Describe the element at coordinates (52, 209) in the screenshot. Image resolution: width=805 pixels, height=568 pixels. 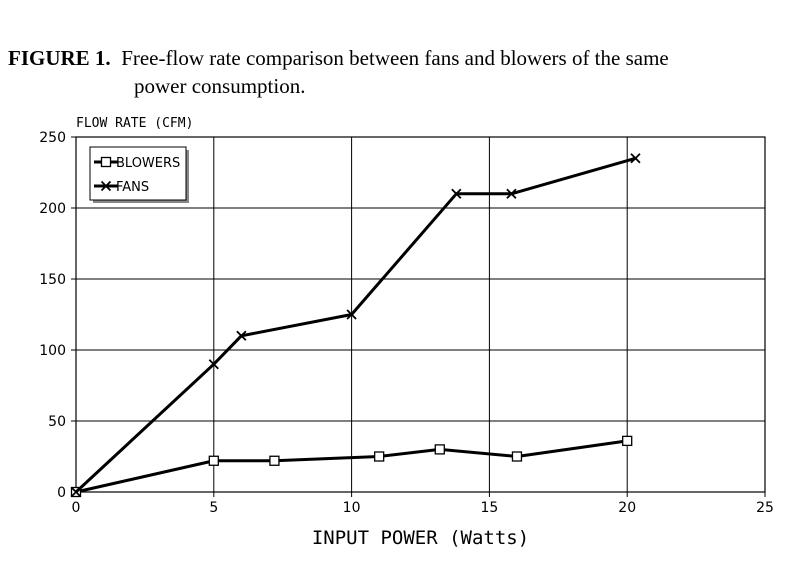
I see `y-tick-label: 200` at that location.